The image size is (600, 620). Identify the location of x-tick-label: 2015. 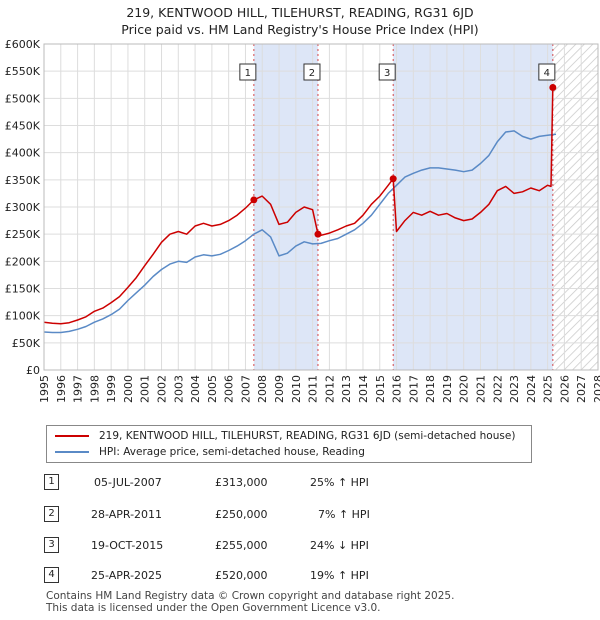
(380, 389).